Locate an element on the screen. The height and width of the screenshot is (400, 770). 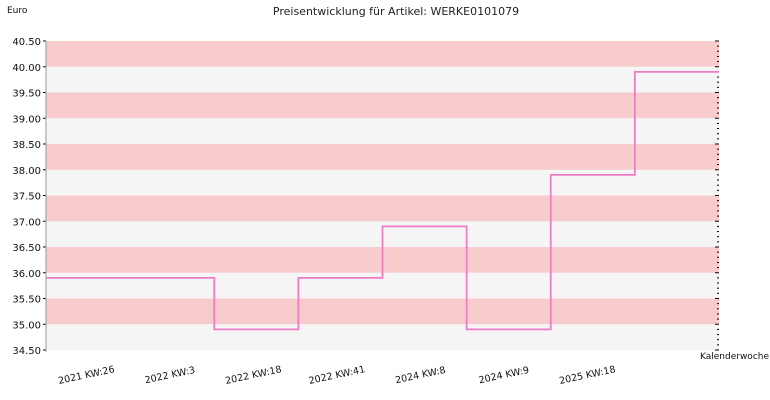
x-tick-label: 2022 KW:41 is located at coordinates (337, 375).